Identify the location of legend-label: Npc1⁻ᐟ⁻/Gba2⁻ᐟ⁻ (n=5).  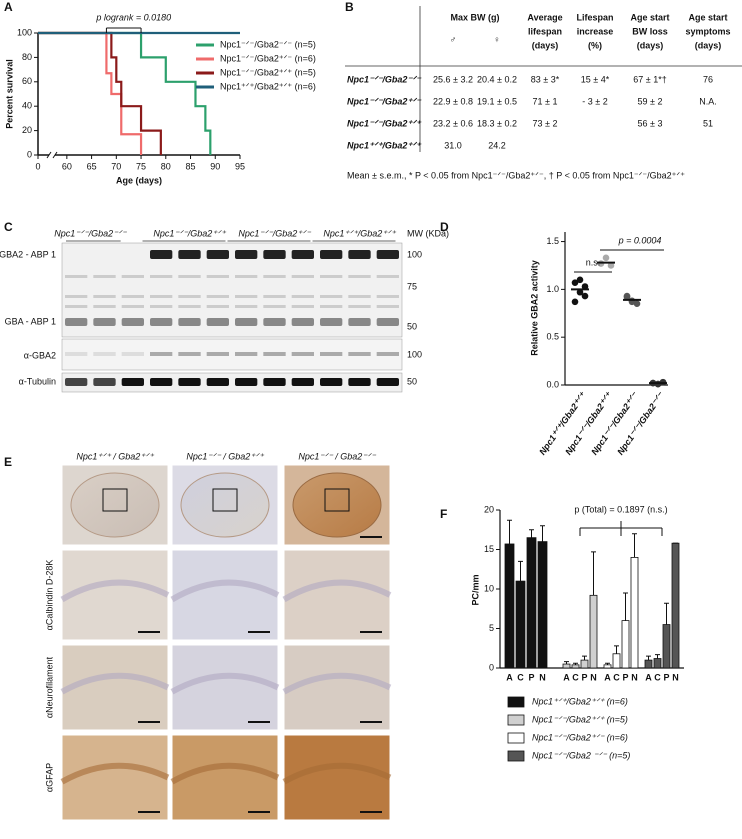
(268, 44).